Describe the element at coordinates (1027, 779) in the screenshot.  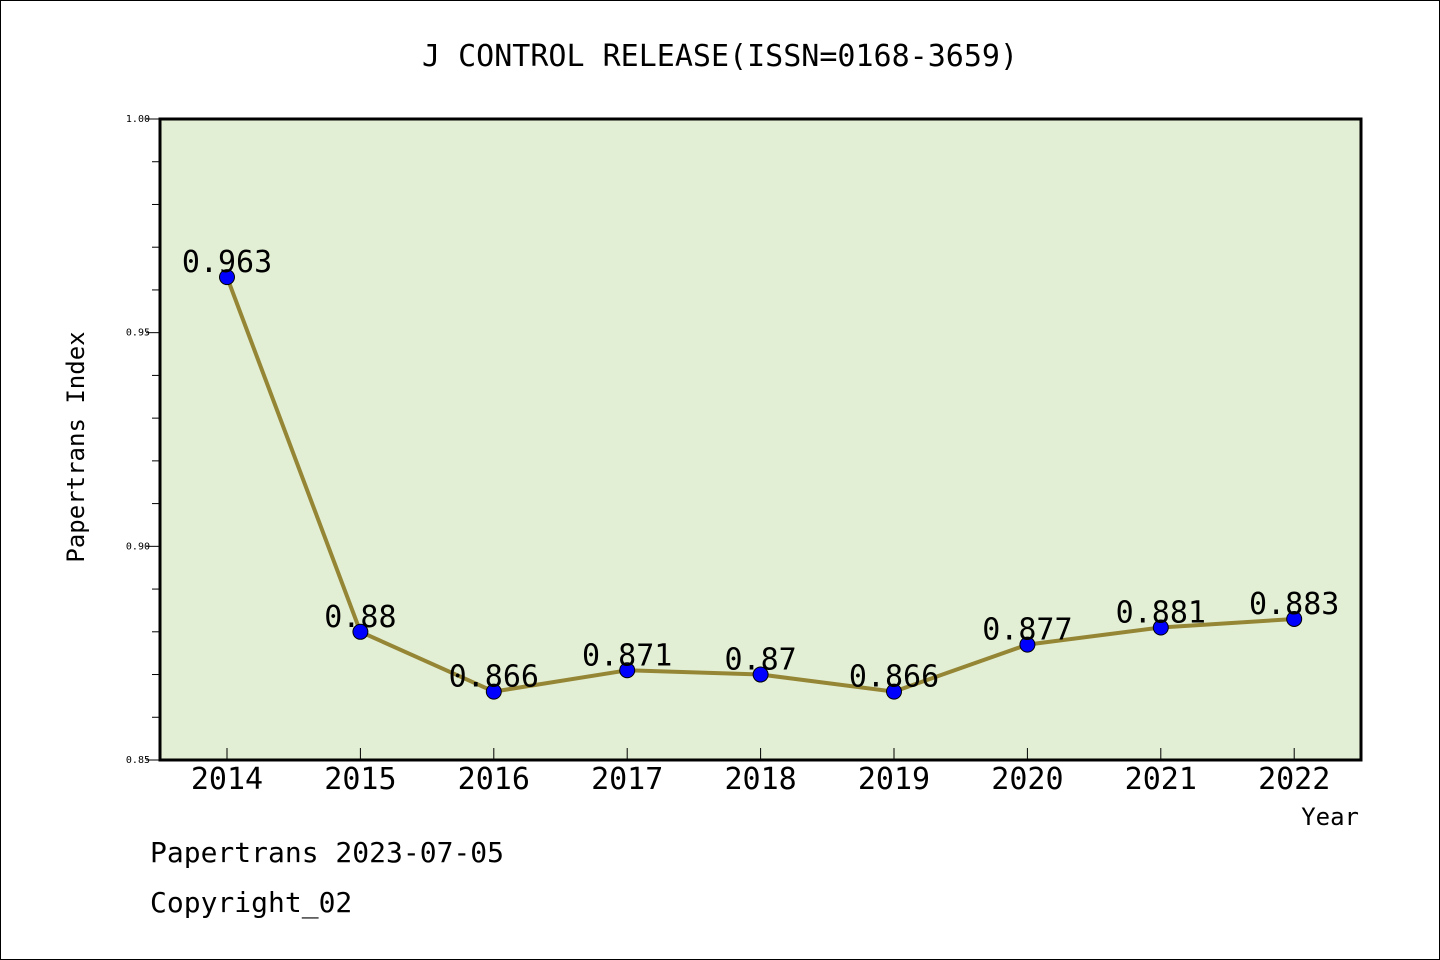
I see `x-tick-label: 2020` at that location.